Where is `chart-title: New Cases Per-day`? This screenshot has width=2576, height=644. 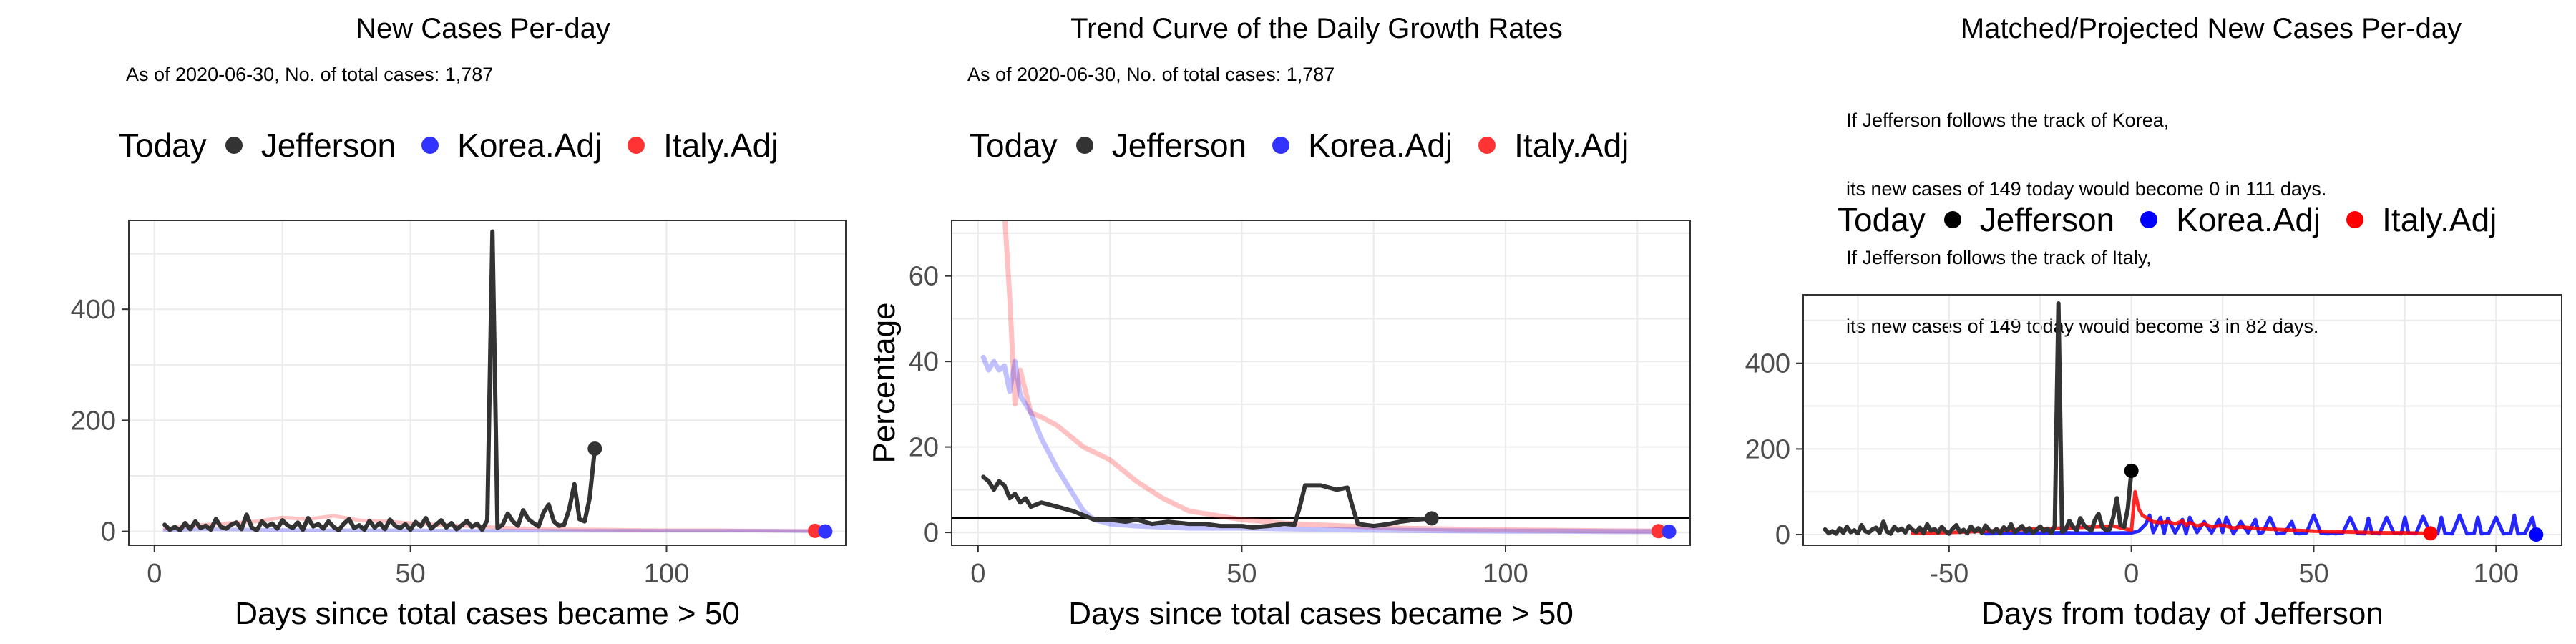
chart-title: New Cases Per-day is located at coordinates (483, 28).